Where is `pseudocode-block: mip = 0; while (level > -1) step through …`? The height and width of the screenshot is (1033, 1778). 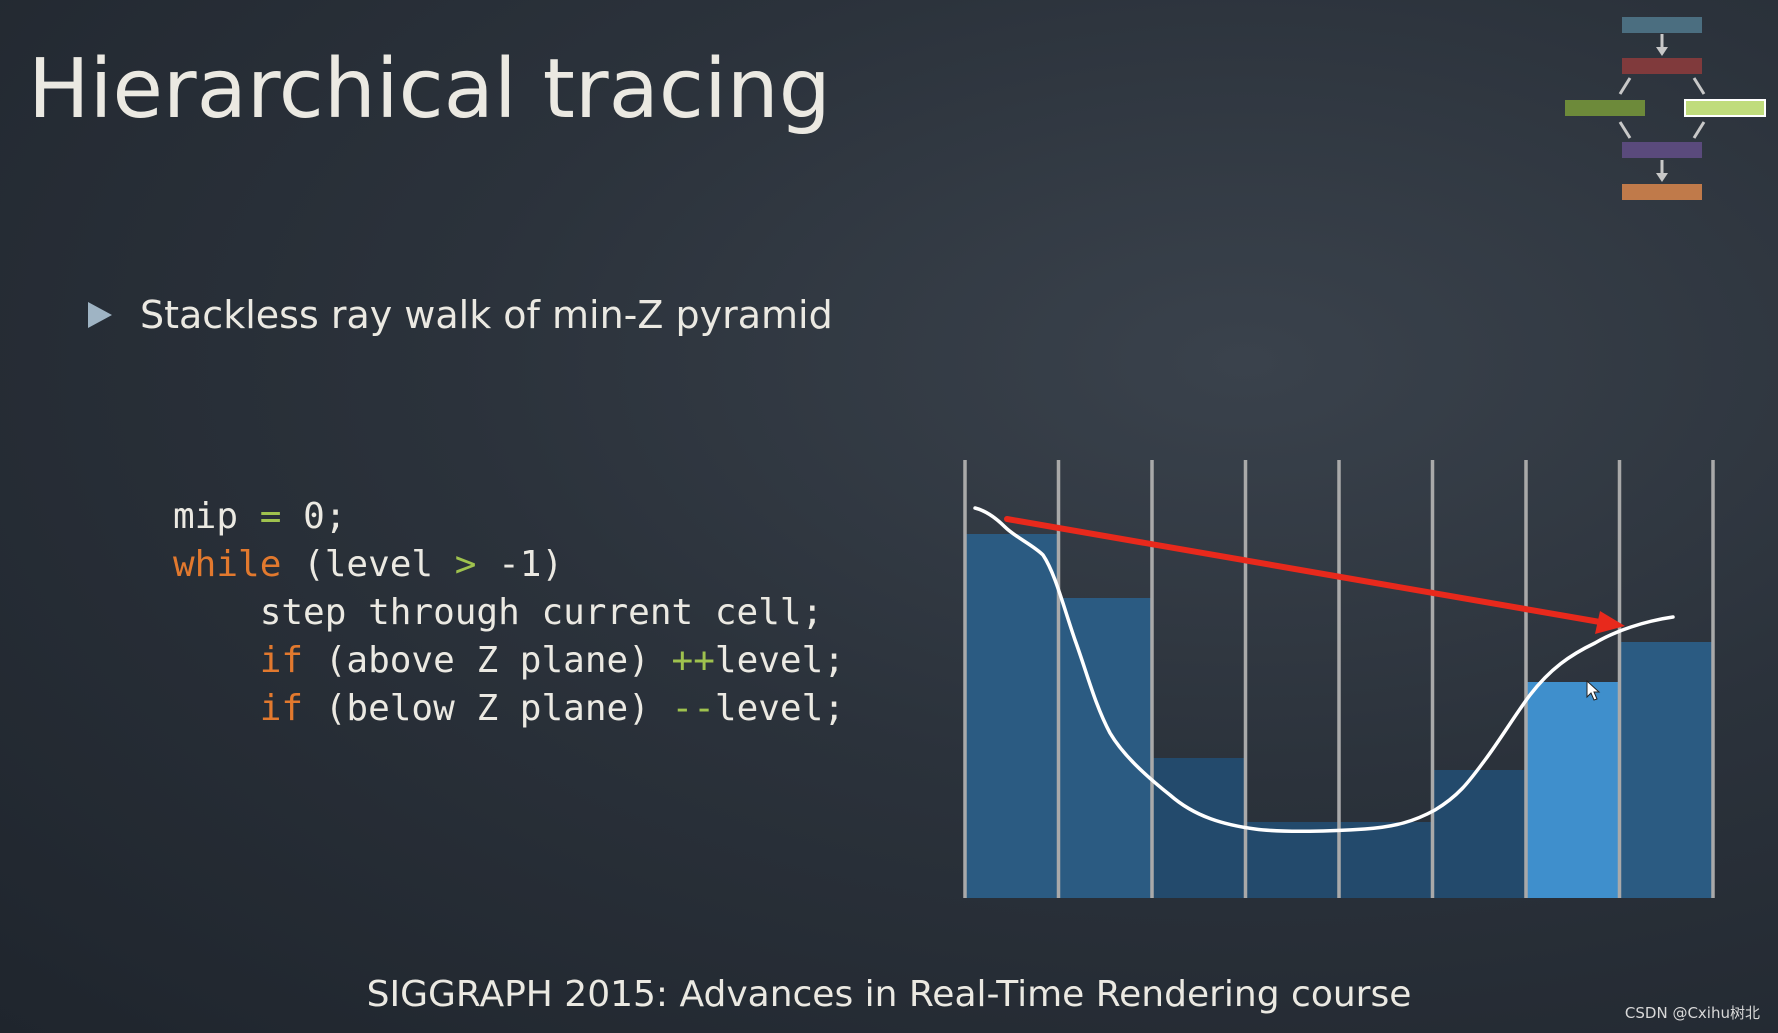
pseudocode-block: mip = 0; while (level > -1) step through … is located at coordinates (509, 613).